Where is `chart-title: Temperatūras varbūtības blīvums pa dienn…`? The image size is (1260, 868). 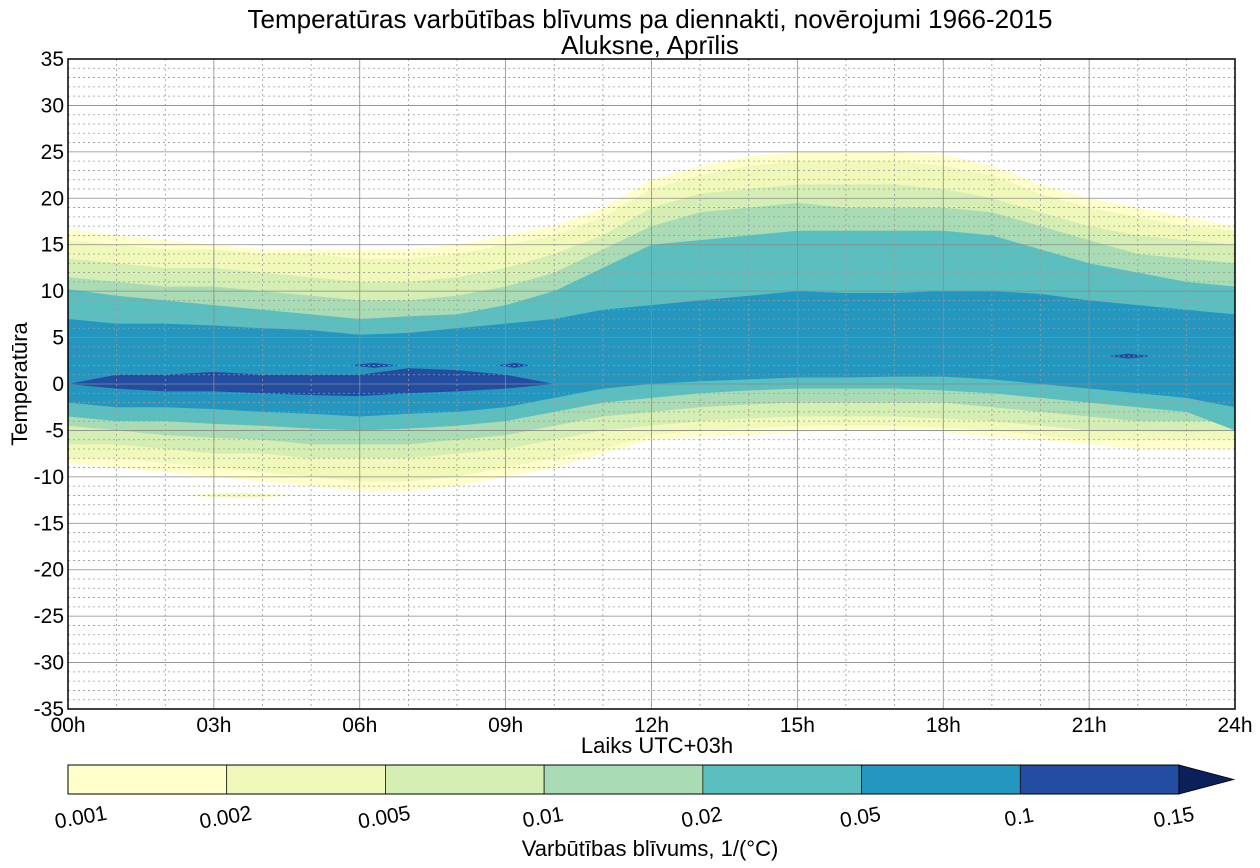 chart-title: Temperatūras varbūtības blīvums pa dienn… is located at coordinates (649, 19).